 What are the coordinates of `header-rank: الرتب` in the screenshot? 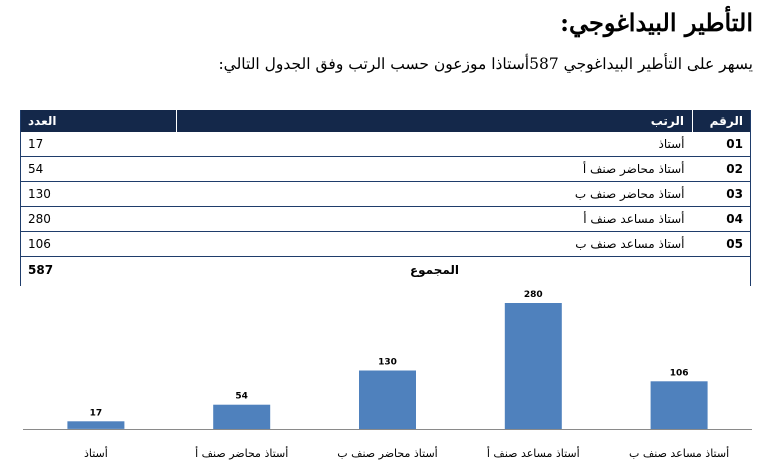 It's located at (434, 121).